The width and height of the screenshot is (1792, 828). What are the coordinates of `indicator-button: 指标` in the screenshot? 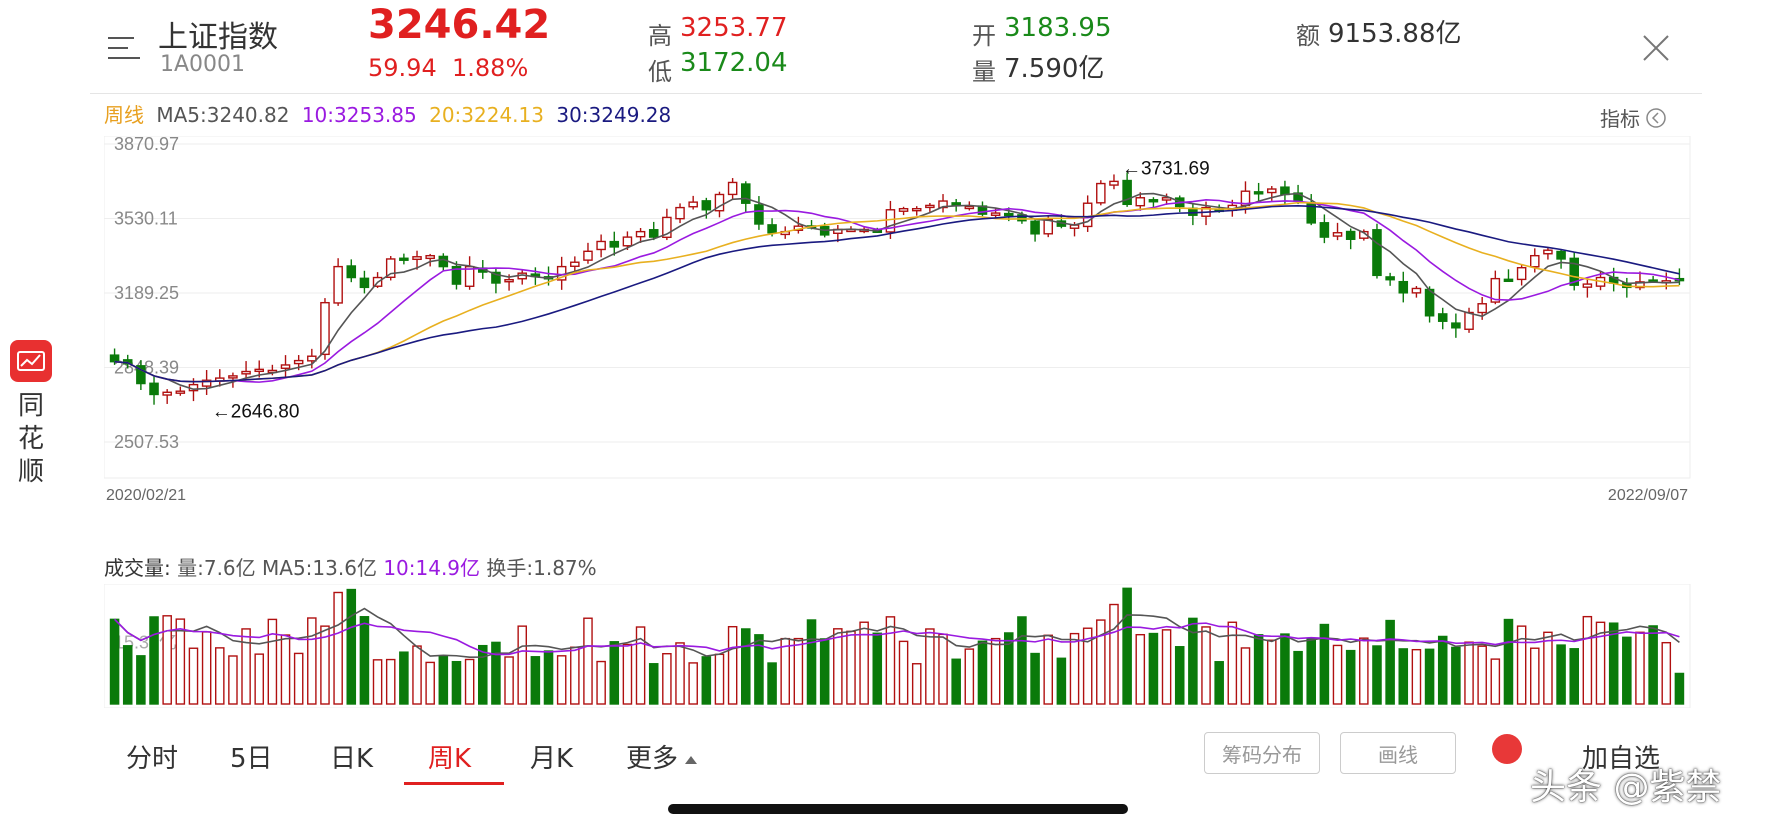 It's located at (1633, 117).